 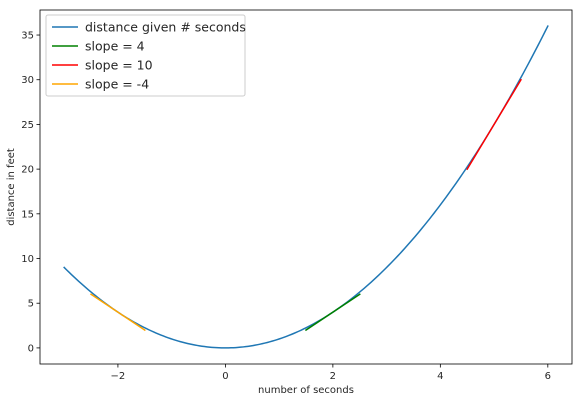 I want to click on legend-label-slope-4: slope = 4, so click(x=115, y=46).